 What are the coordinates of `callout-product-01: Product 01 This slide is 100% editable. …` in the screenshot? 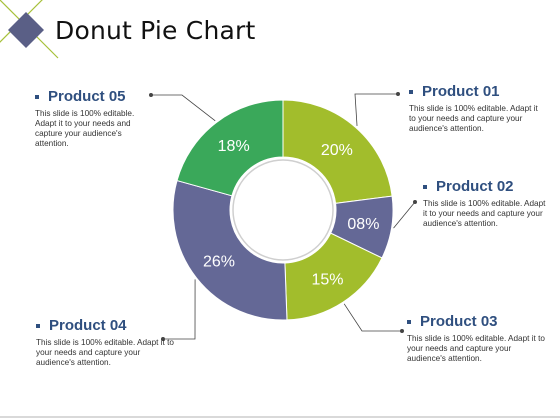 It's located at (474, 108).